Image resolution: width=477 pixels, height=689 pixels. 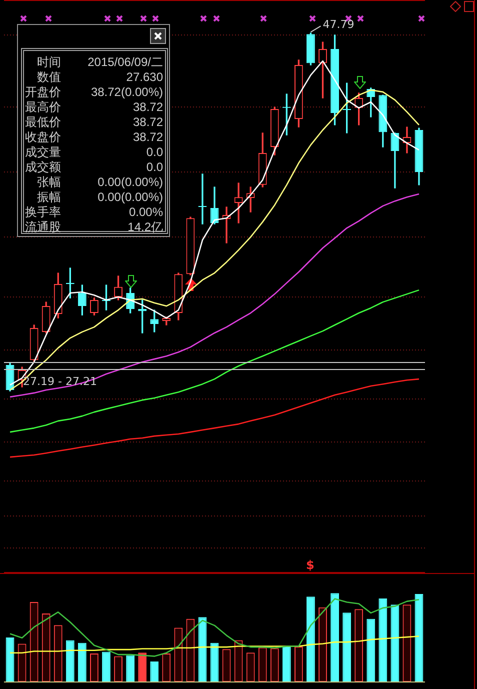 I want to click on annotation: 张幅, so click(x=49, y=182).